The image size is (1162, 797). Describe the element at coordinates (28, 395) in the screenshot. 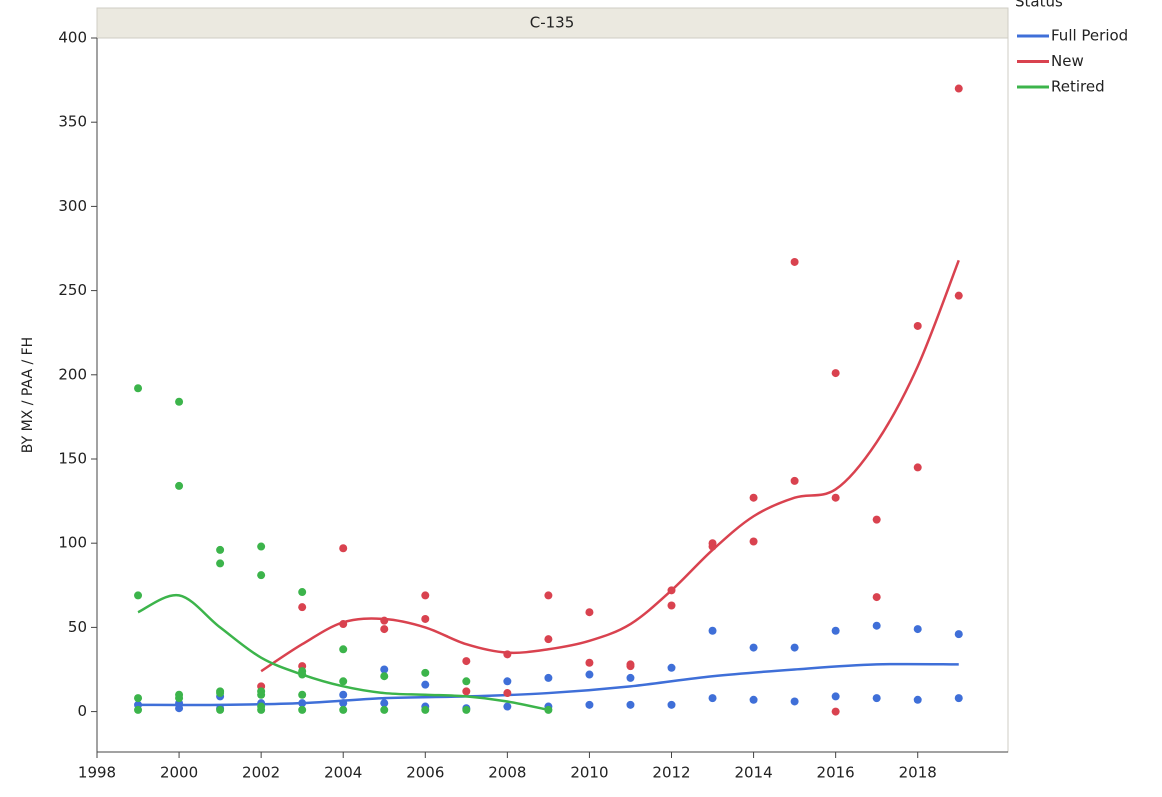

I see `y-axis-label: BY MX / PAA / FH` at that location.